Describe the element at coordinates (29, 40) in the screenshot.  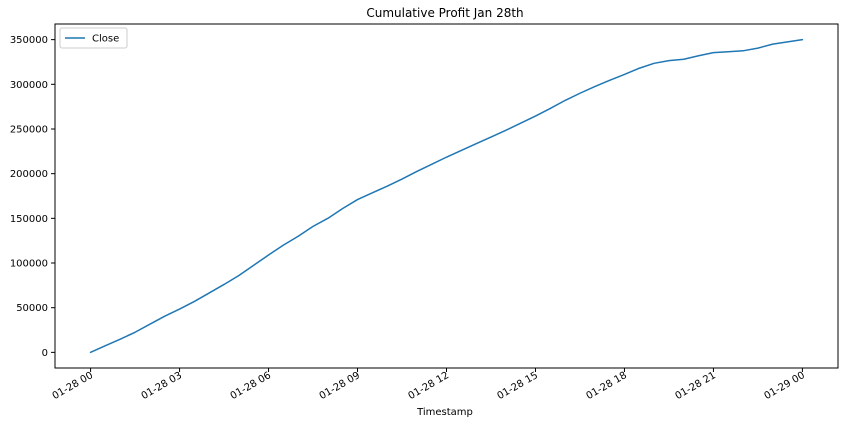
I see `y-tick-label: 350000` at that location.